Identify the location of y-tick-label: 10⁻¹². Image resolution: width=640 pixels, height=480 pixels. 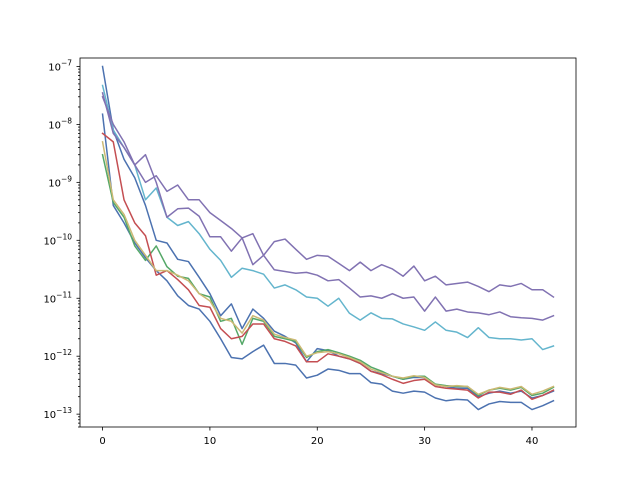
(57, 355).